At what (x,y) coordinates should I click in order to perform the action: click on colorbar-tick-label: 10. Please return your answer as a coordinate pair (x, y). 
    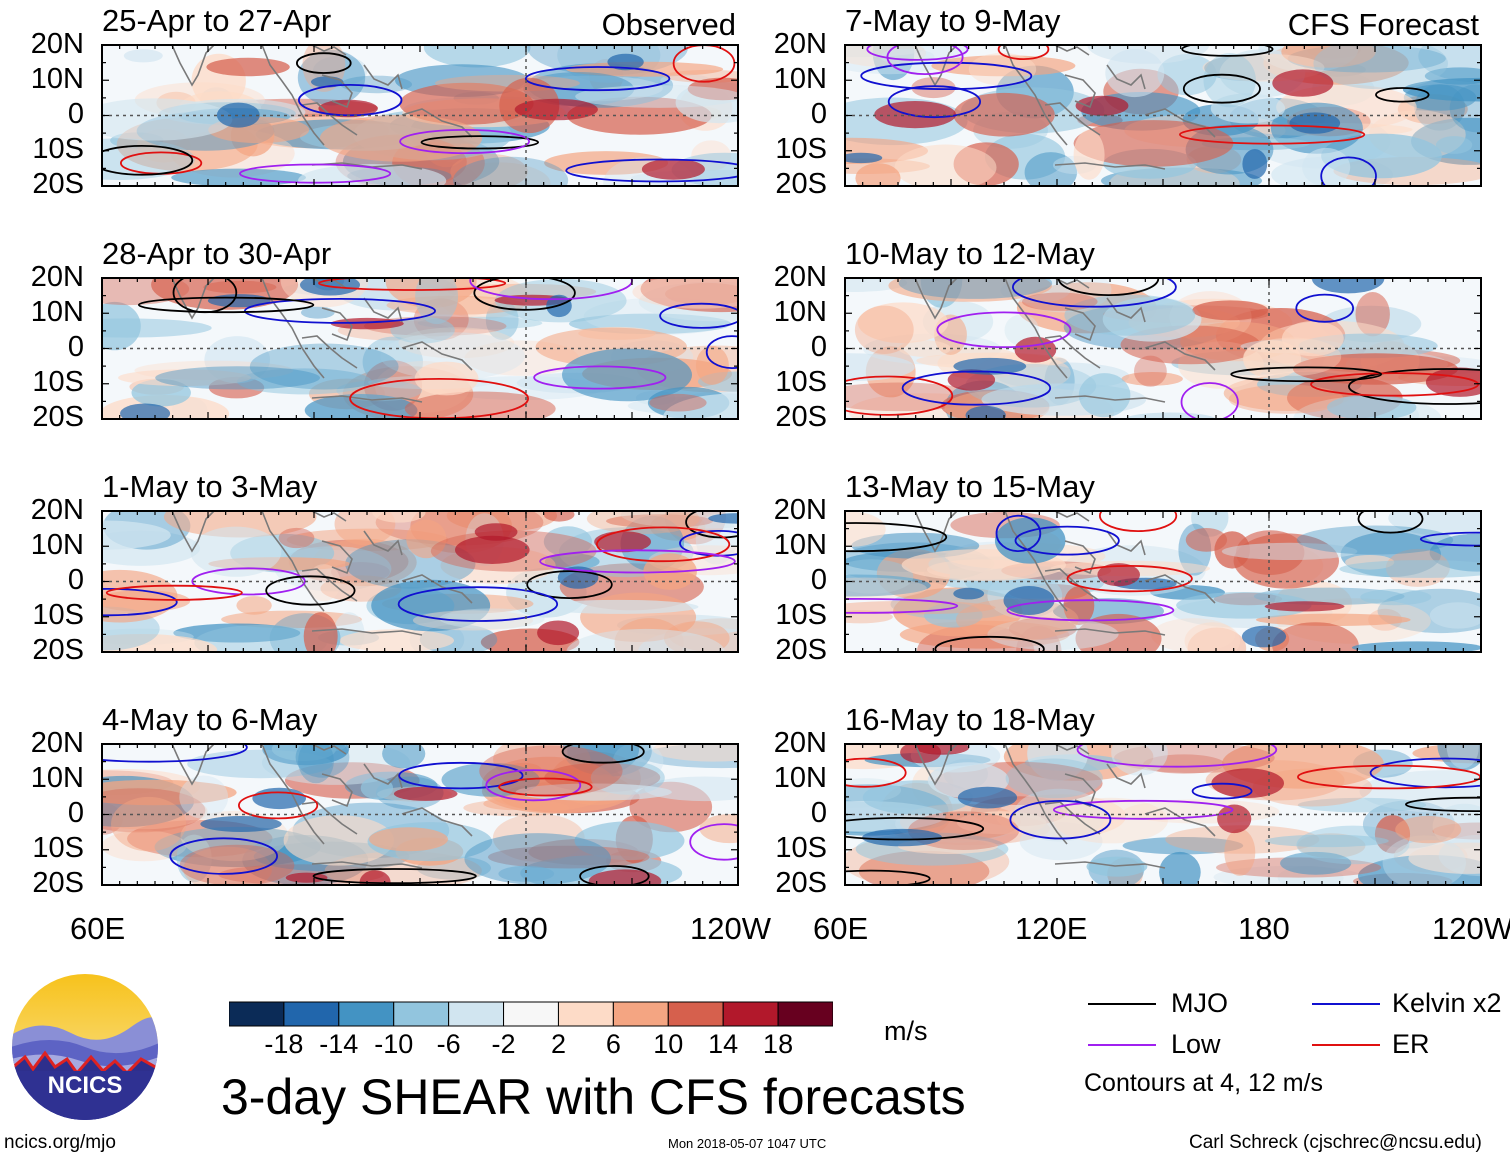
    Looking at the image, I should click on (668, 1044).